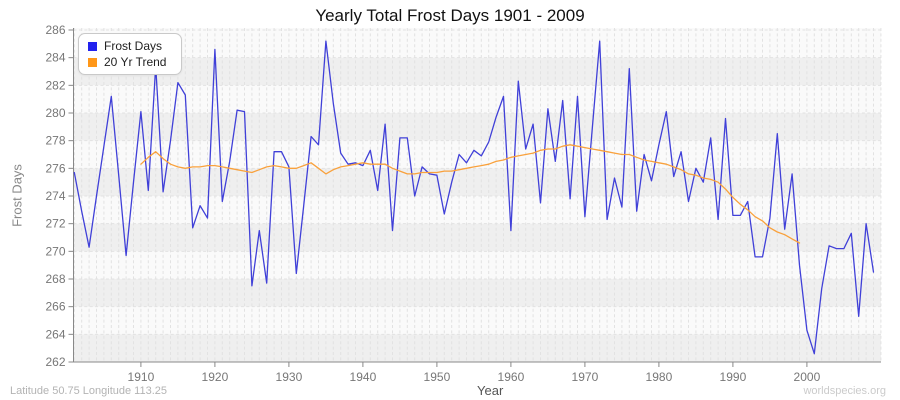  I want to click on y-tick-label: 286, so click(55, 30).